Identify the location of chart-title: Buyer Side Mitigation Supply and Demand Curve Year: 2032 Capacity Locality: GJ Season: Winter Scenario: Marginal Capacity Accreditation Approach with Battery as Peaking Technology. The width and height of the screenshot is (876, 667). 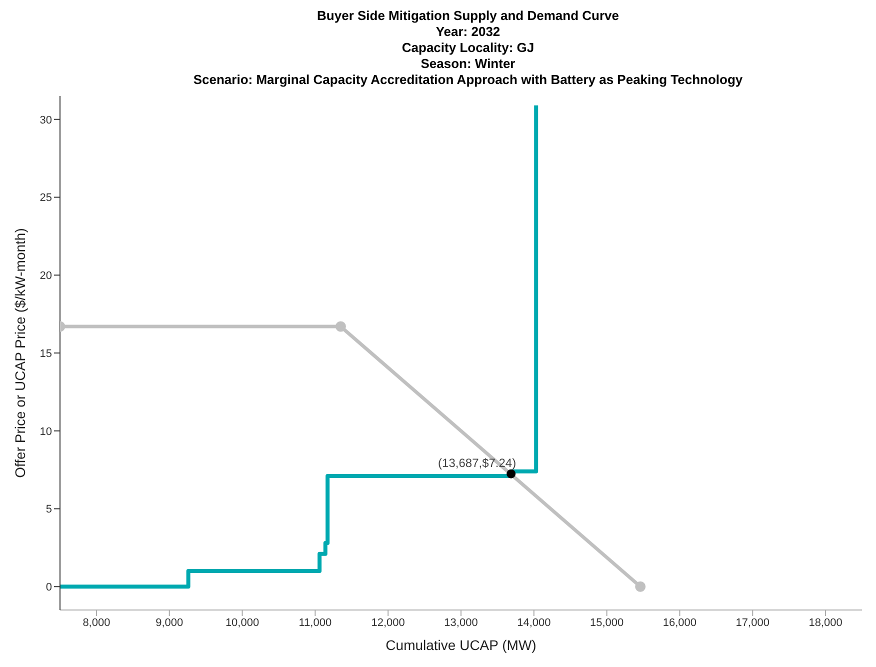
(468, 48).